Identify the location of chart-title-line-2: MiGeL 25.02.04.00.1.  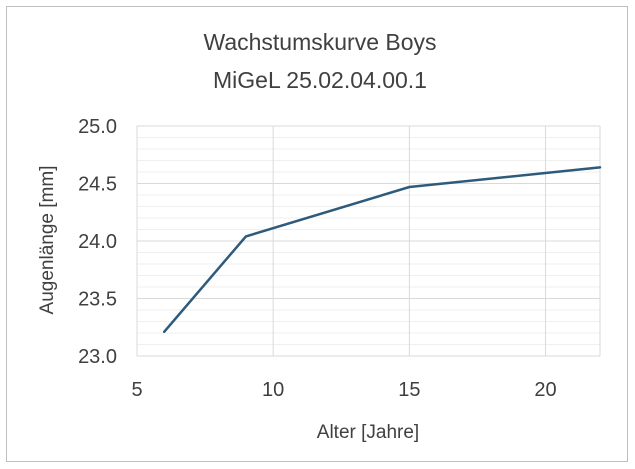
(320, 80).